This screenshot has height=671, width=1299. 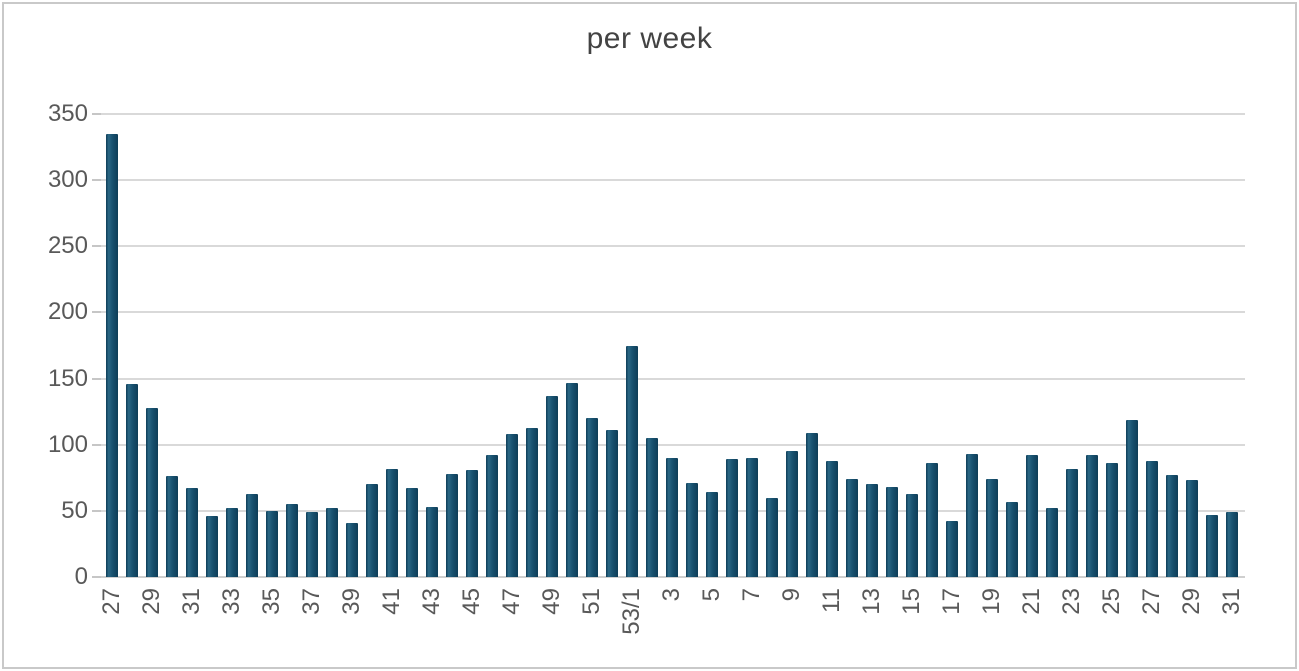 I want to click on y-axis-label: 200, so click(x=67, y=312).